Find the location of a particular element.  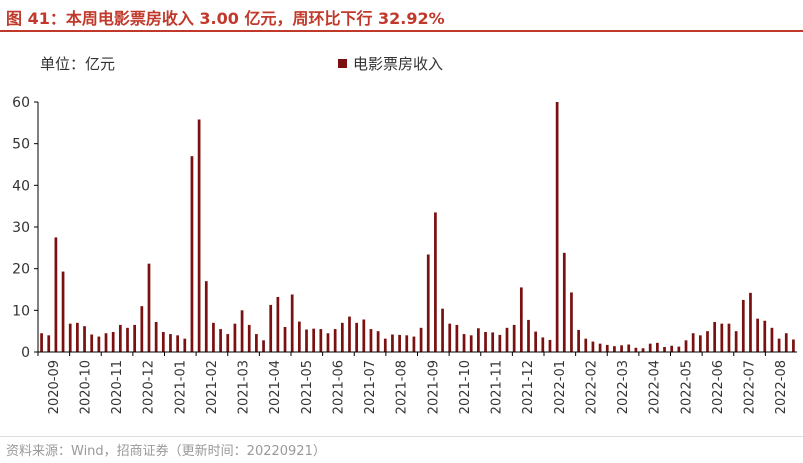

x-tick-label: 2022-05 is located at coordinates (686, 387).